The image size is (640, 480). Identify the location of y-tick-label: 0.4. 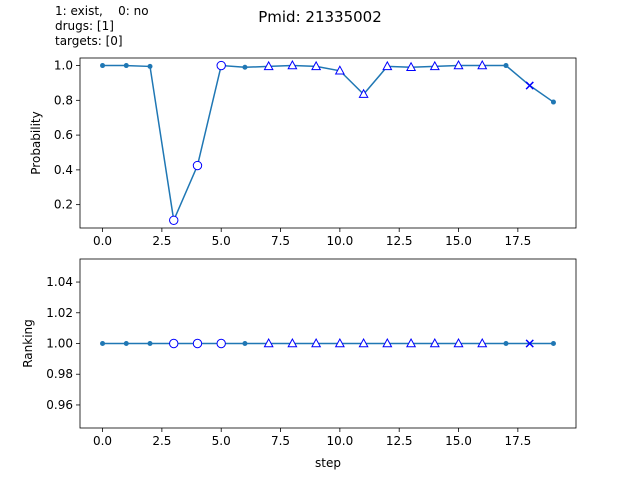
(63, 170).